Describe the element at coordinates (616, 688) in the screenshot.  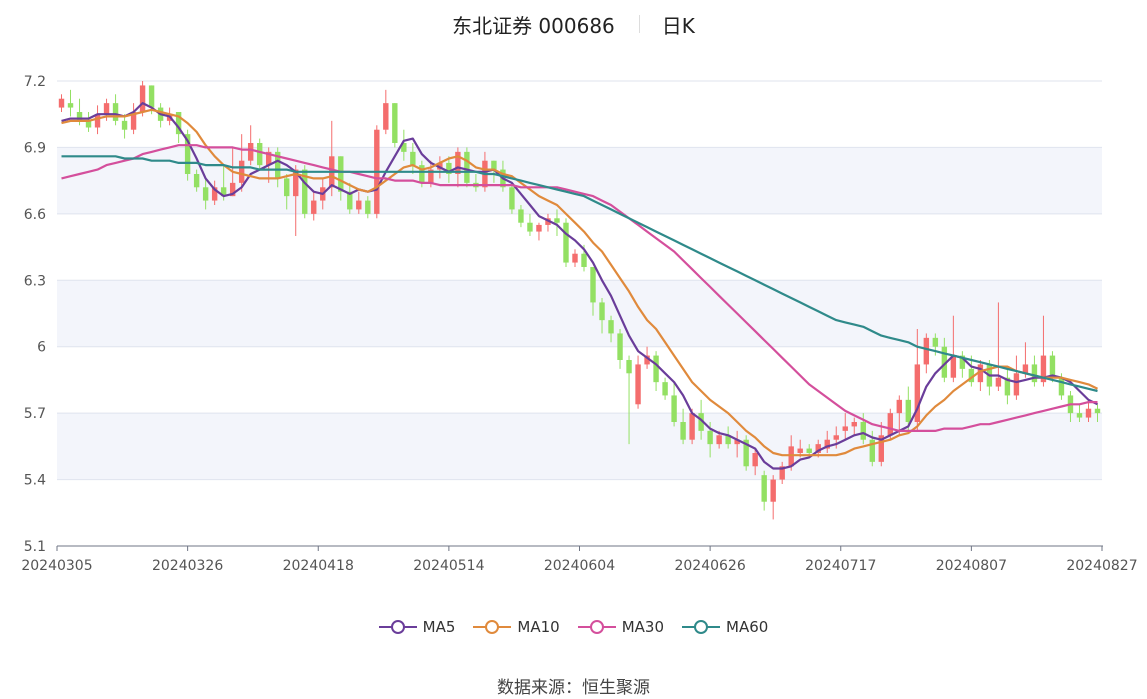
I see `source-value: 恒生聚源` at that location.